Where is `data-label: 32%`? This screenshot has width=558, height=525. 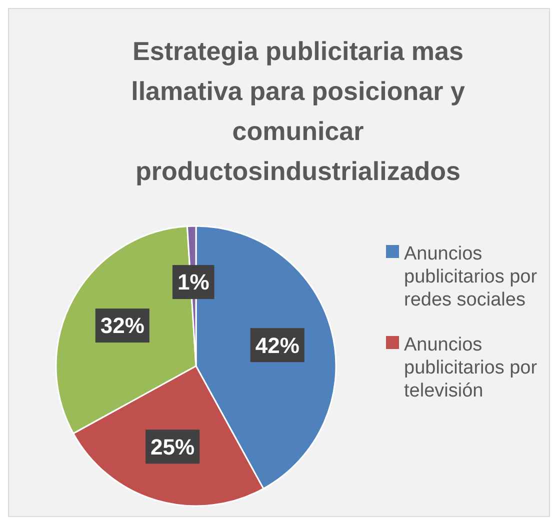
data-label: 32% is located at coordinates (122, 325).